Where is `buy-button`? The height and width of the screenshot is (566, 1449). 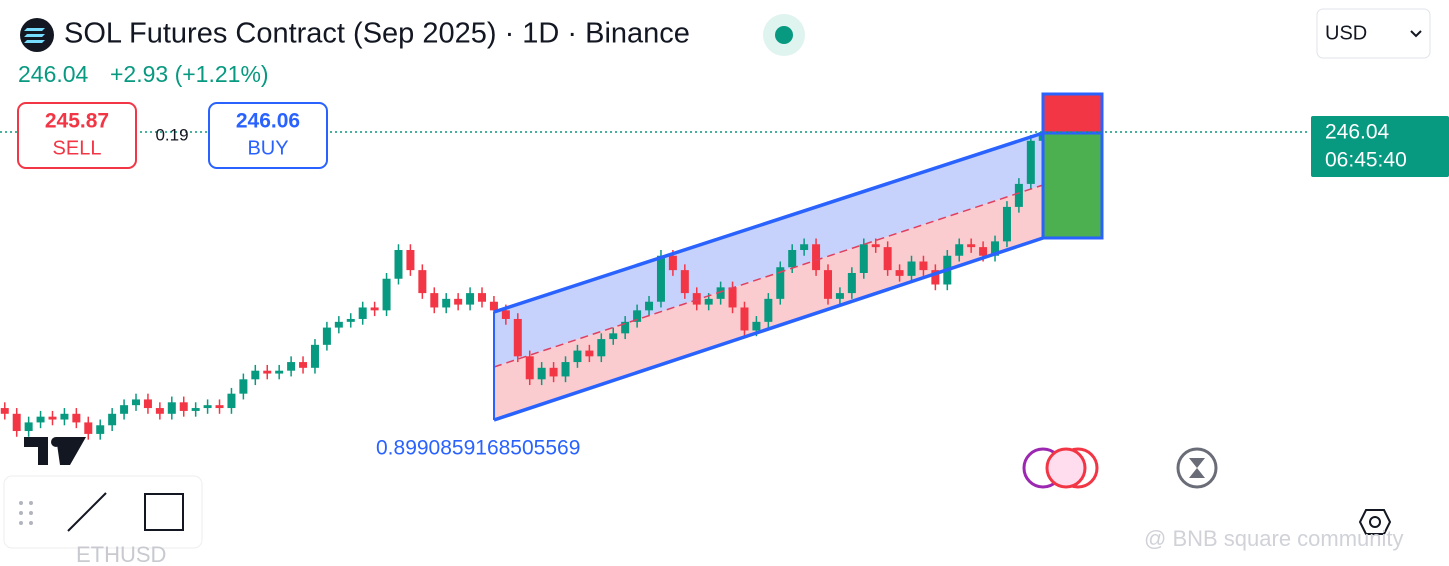 buy-button is located at coordinates (268, 135).